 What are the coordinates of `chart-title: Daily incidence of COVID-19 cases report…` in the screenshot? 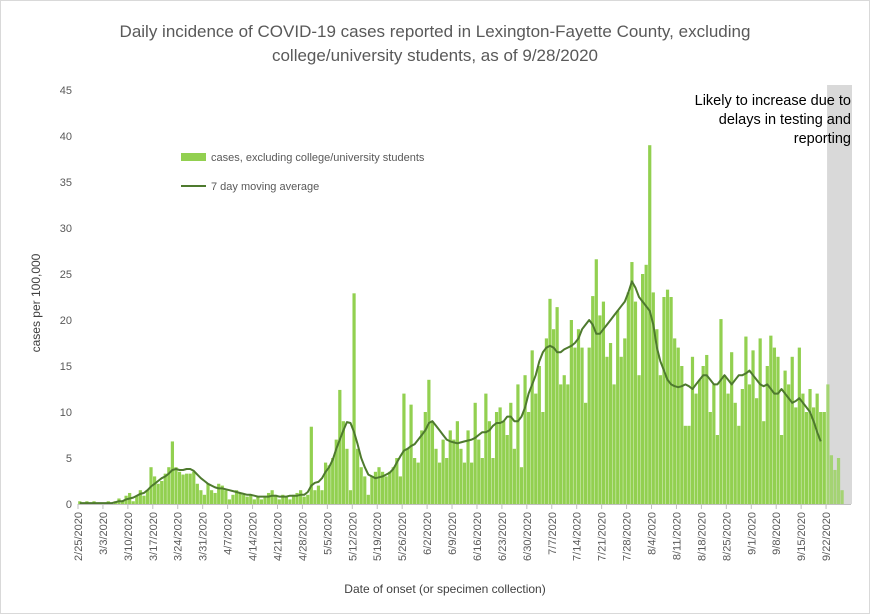 It's located at (435, 44).